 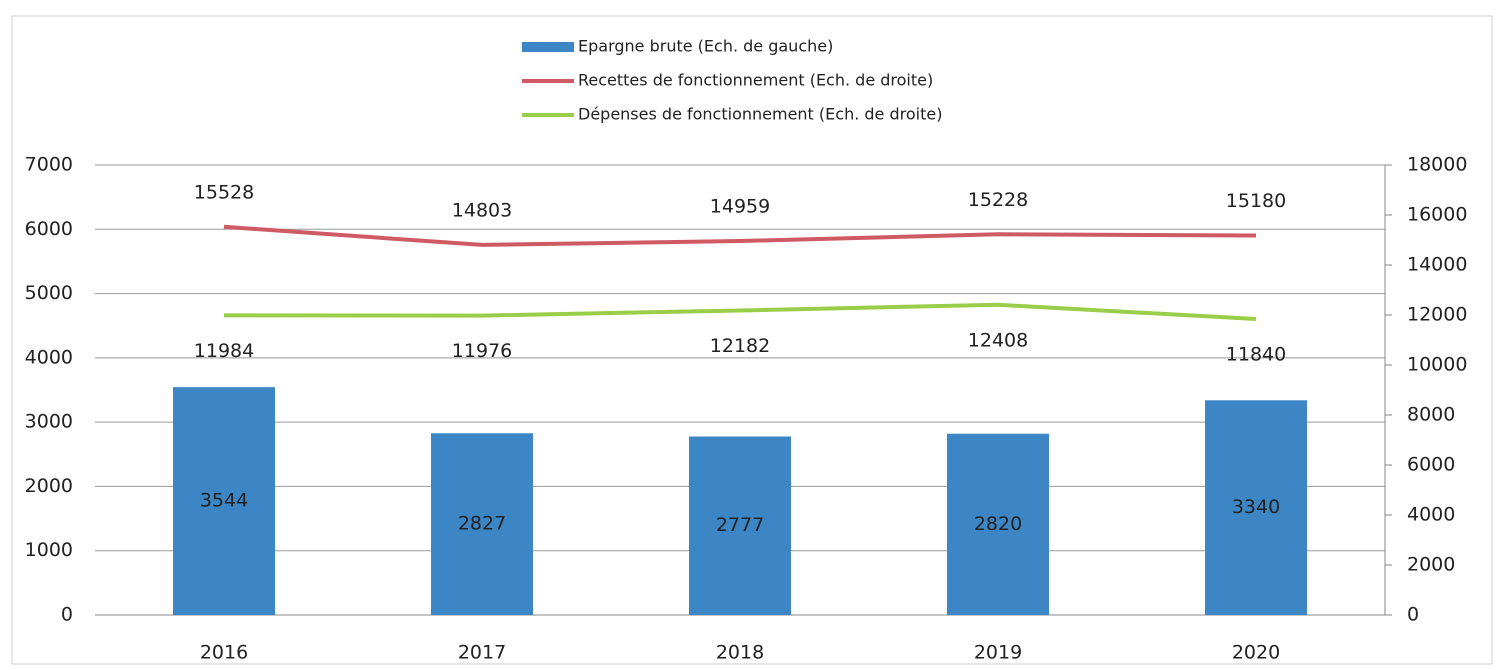 What do you see at coordinates (1256, 653) in the screenshot?
I see `x-tick-label: 2020` at bounding box center [1256, 653].